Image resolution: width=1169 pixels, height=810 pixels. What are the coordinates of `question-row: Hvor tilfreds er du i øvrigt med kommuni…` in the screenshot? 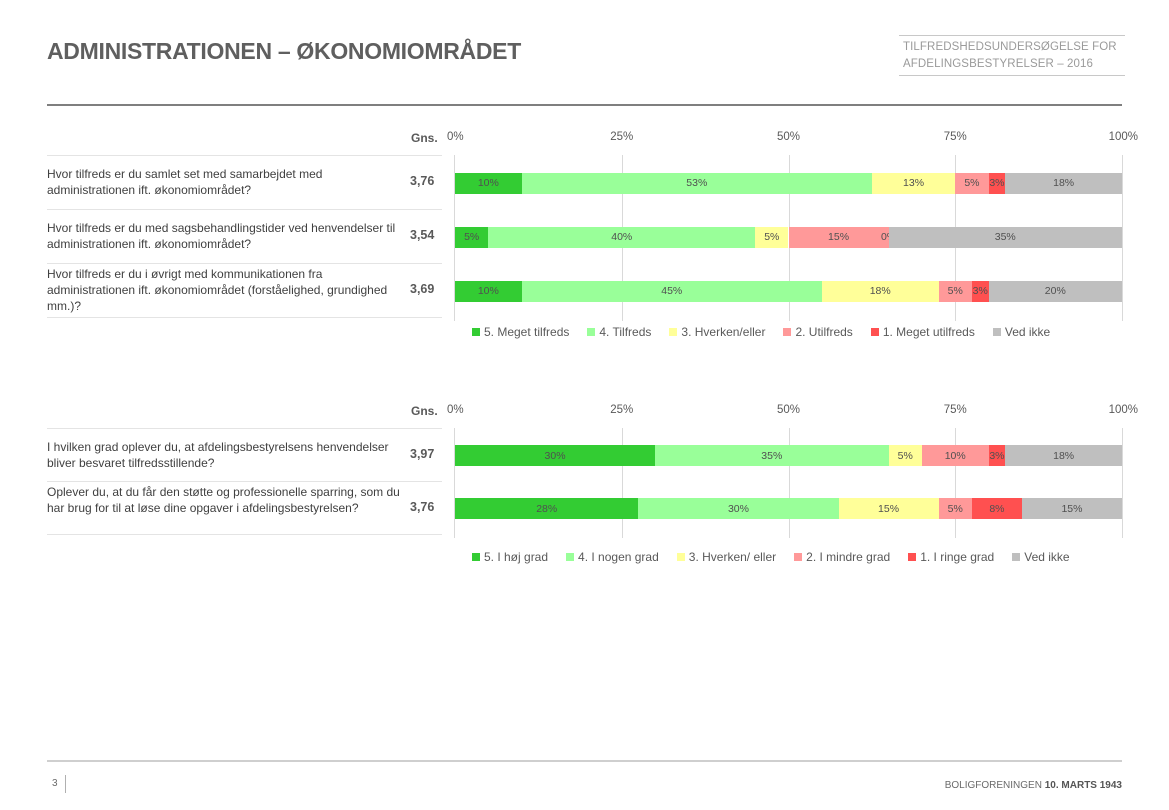 It's located at (244, 290).